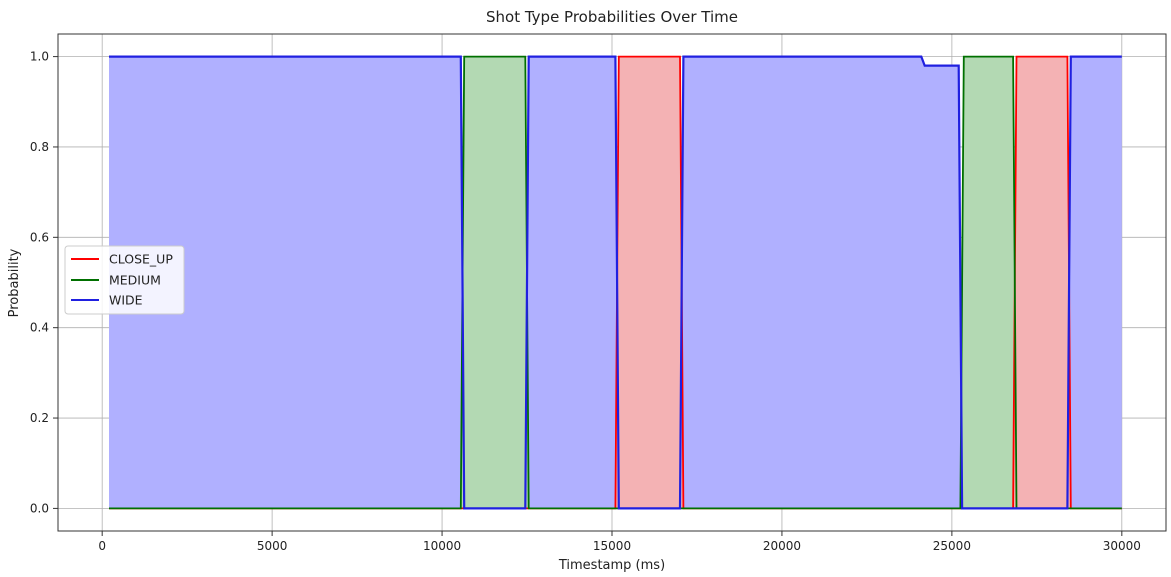 The height and width of the screenshot is (577, 1171). Describe the element at coordinates (442, 546) in the screenshot. I see `x-tick-label: 10000` at that location.